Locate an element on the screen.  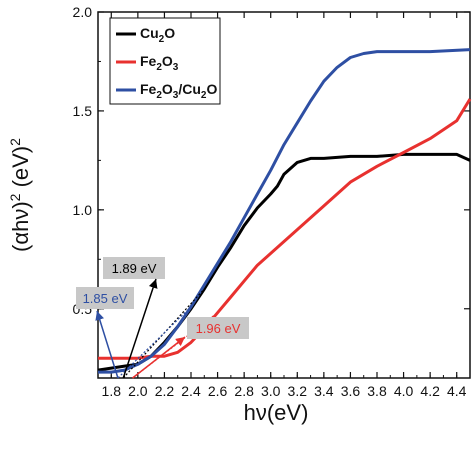
x-tick-label: 4.4 is located at coordinates (457, 391).